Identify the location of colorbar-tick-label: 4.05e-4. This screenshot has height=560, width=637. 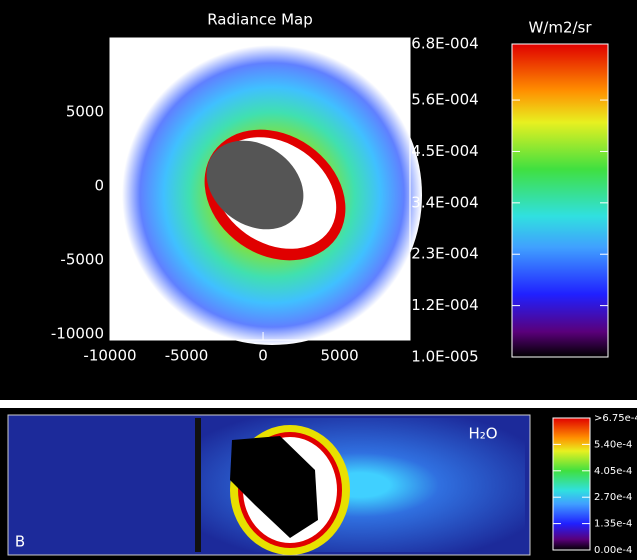
(613, 471).